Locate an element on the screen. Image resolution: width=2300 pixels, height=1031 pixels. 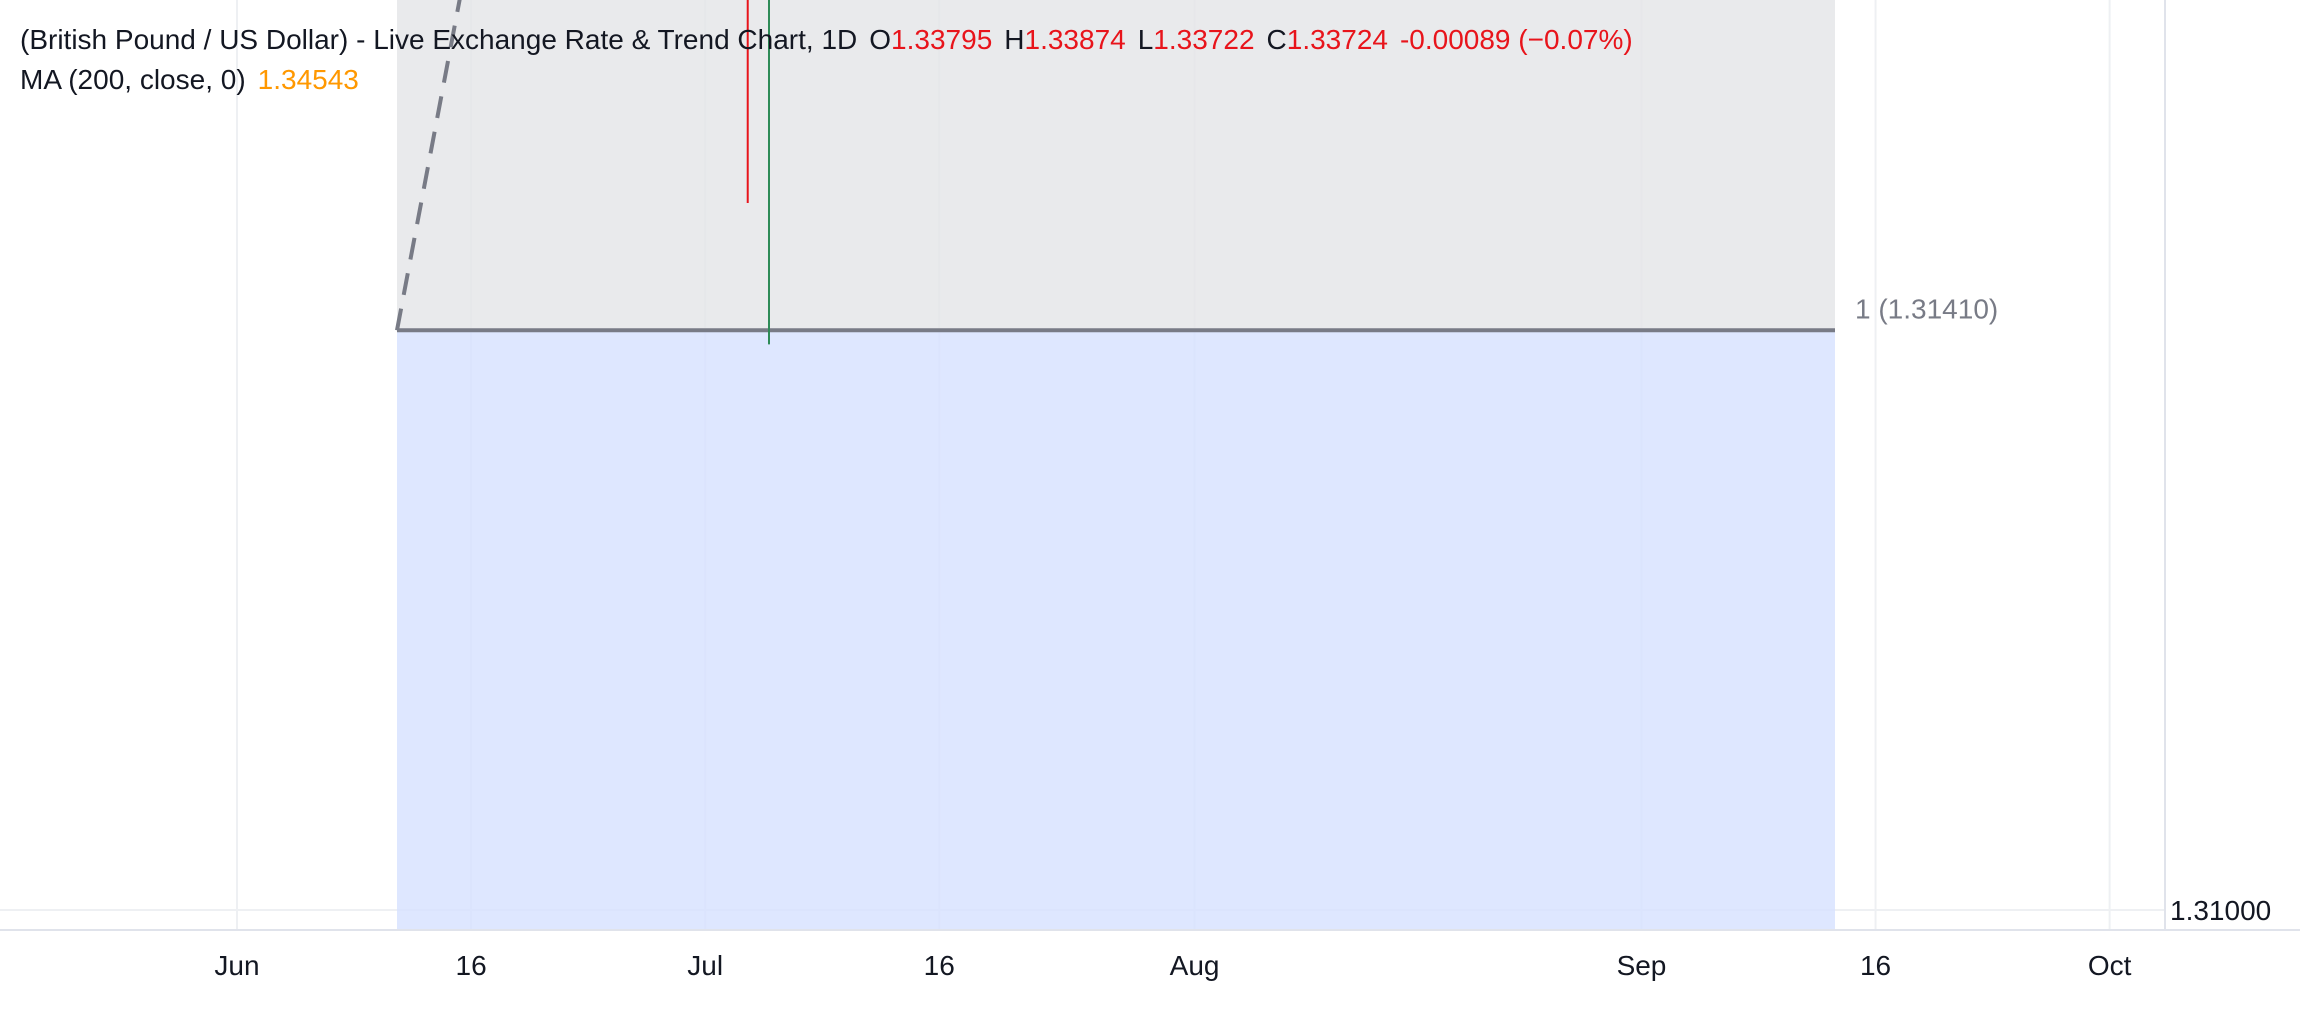
change-value: -0.00089 (−0.07%) is located at coordinates (1516, 39).